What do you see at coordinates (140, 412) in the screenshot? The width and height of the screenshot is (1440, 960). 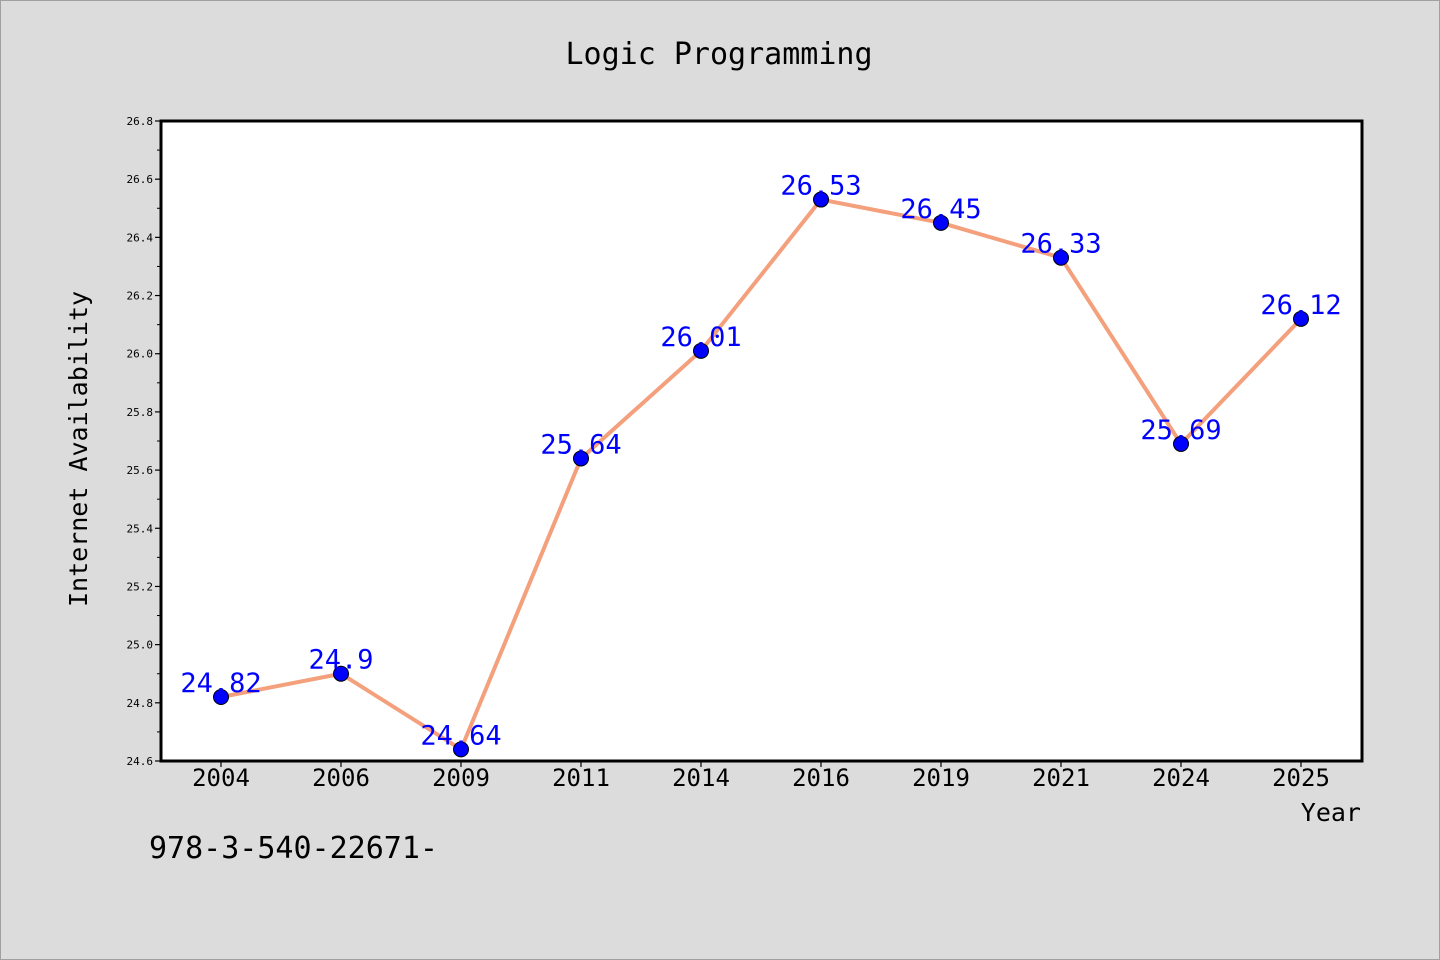 I see `y-tick-label: 25.8` at bounding box center [140, 412].